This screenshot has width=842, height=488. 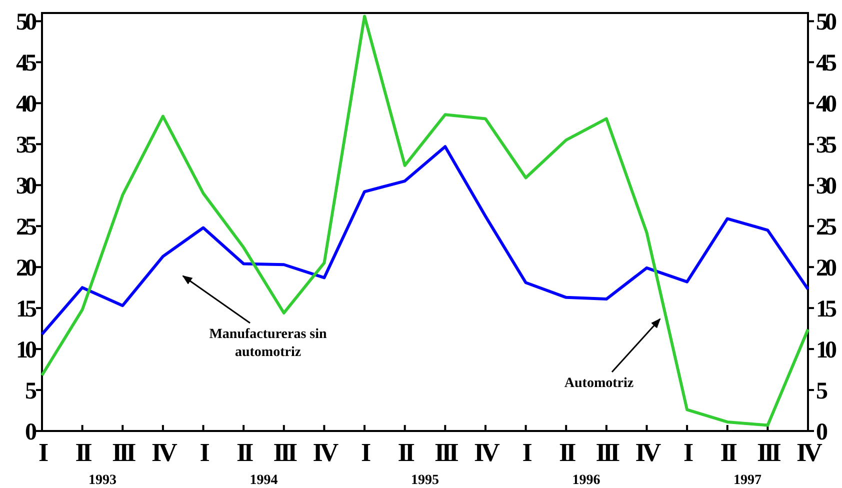 I want to click on y2-tick-label: 35, so click(x=826, y=145).